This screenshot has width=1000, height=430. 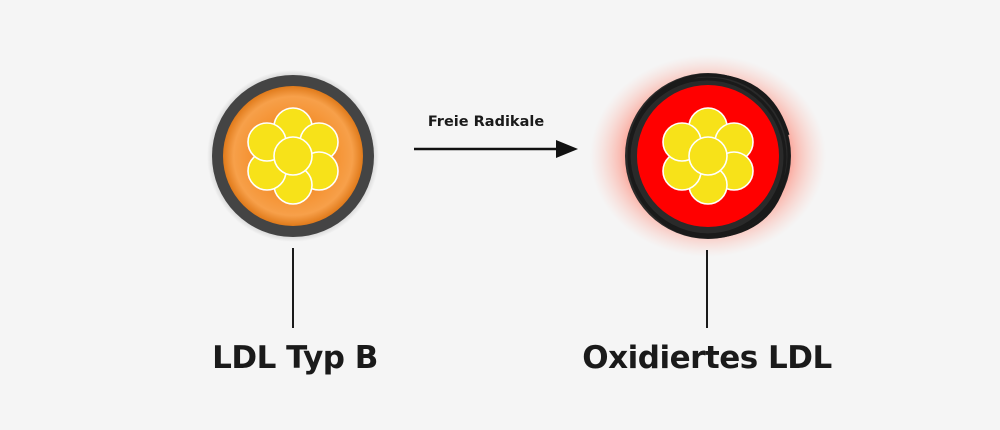 I want to click on process-arrow, so click(x=496, y=149).